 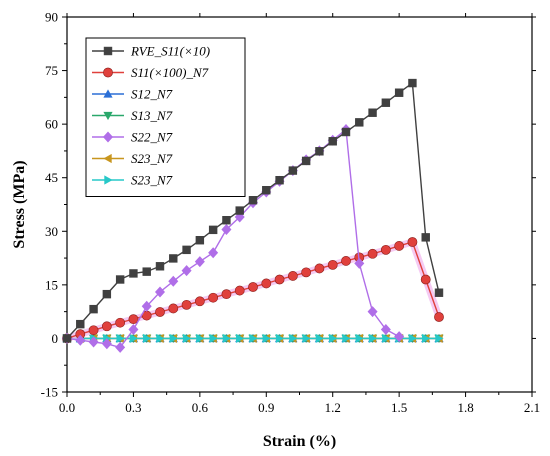 What do you see at coordinates (333, 407) in the screenshot?
I see `x-tick-label: 1.2` at bounding box center [333, 407].